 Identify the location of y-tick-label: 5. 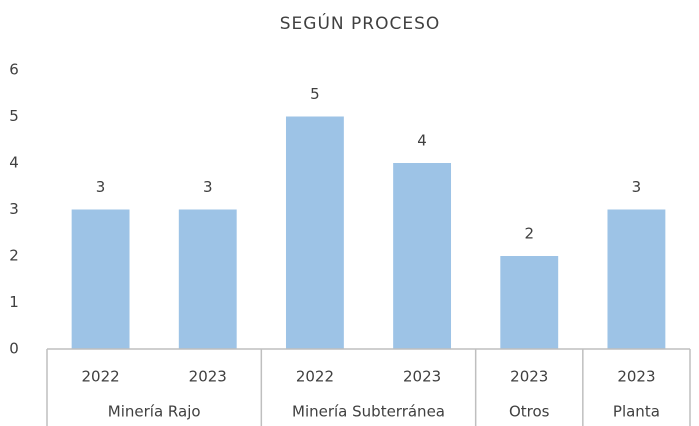
(14, 116).